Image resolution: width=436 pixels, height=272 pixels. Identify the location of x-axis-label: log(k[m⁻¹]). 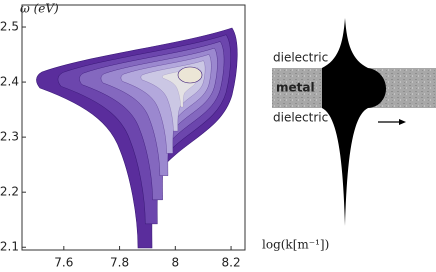
(295, 245).